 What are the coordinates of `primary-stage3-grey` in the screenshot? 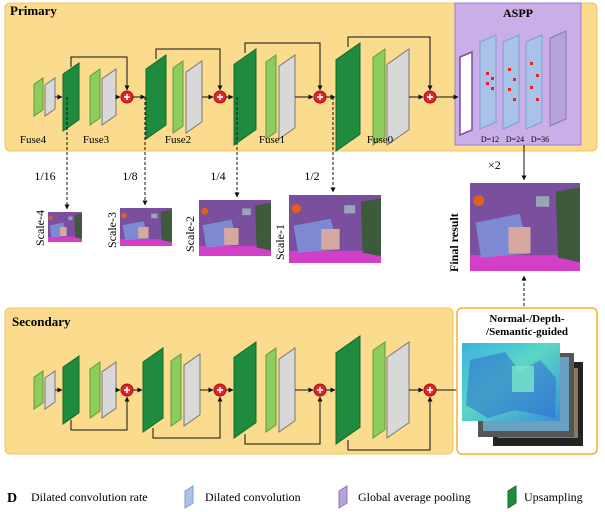 It's located at (398, 97).